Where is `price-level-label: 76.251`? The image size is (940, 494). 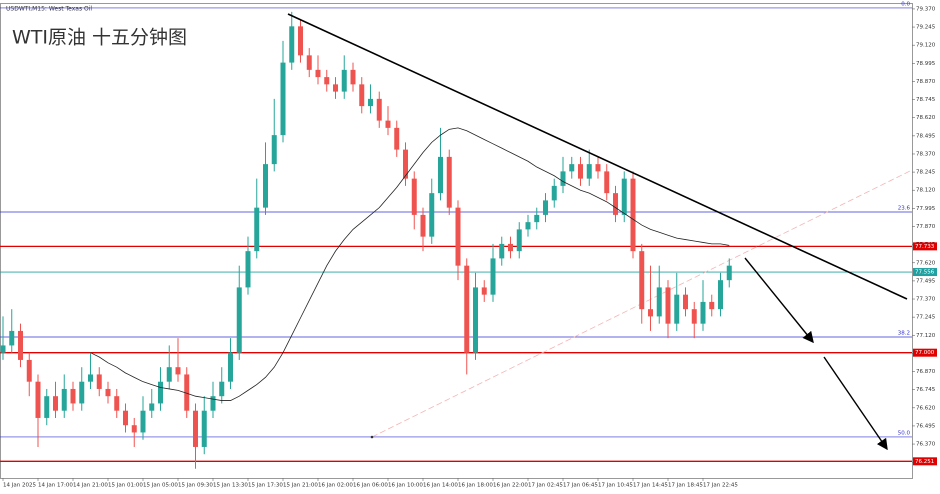
price-level-label: 76.251 is located at coordinates (924, 462).